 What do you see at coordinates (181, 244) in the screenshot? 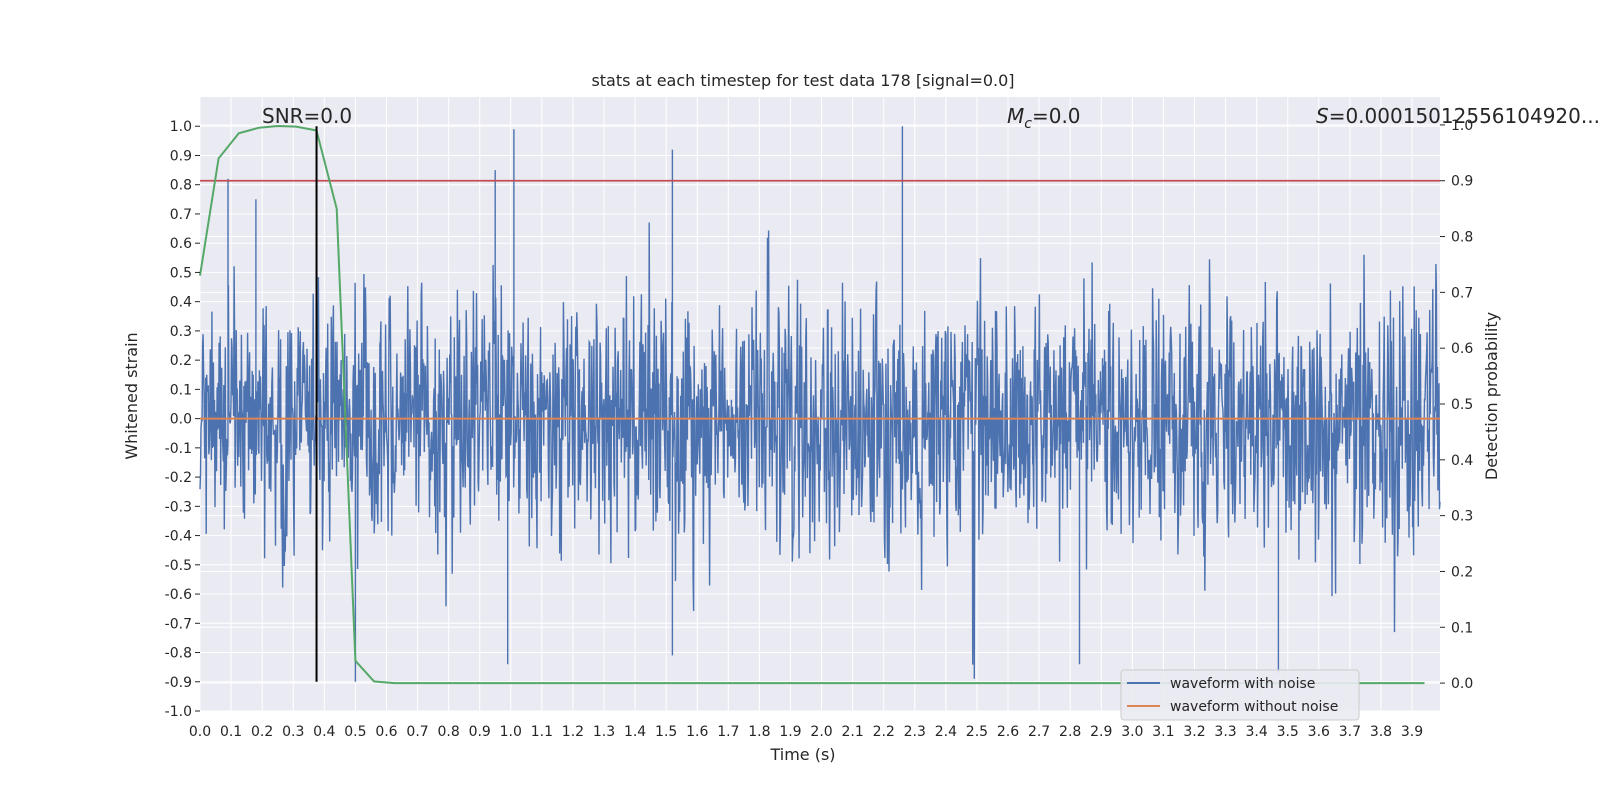
I see `y-tick-label: 0.6` at bounding box center [181, 244].